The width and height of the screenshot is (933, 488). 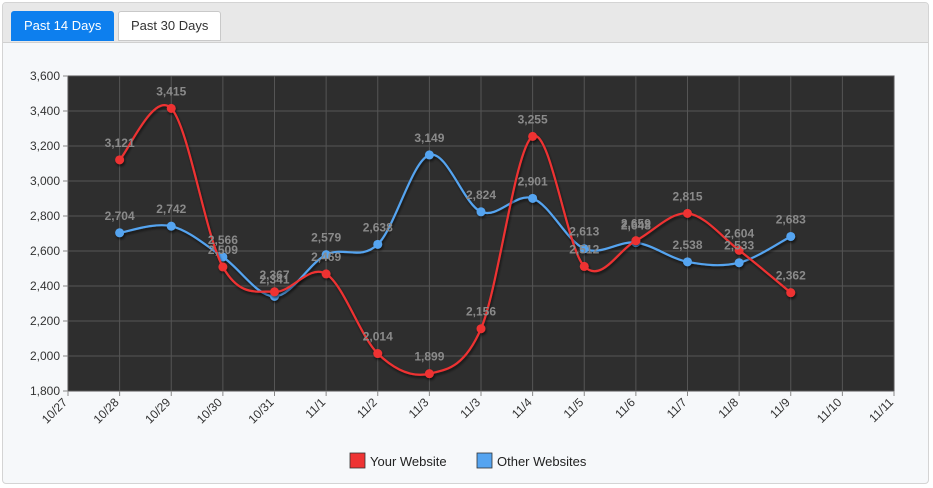 What do you see at coordinates (687, 196) in the screenshot?
I see `data-label: 2,815` at bounding box center [687, 196].